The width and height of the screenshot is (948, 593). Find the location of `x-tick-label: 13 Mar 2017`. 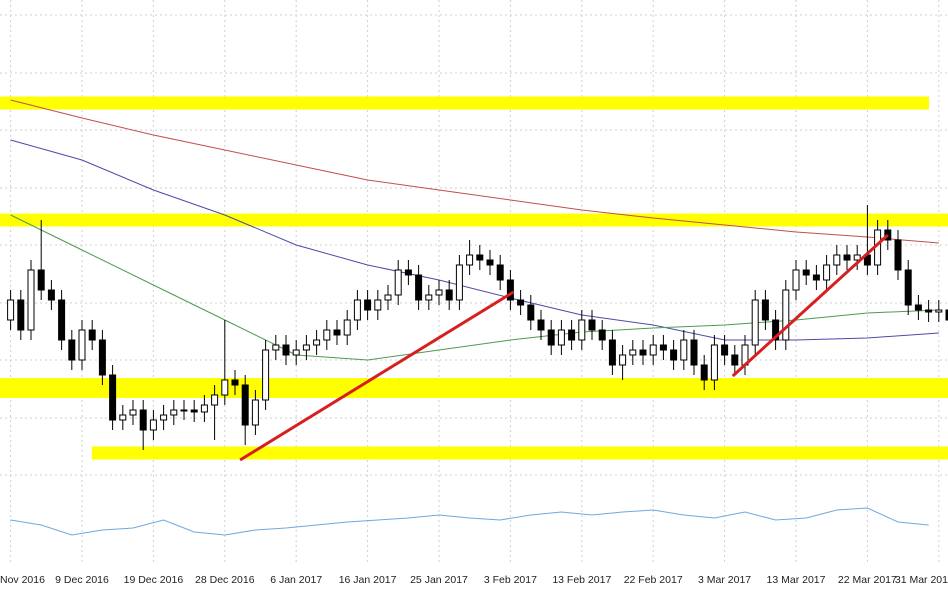

x-tick-label: 13 Mar 2017 is located at coordinates (796, 580).